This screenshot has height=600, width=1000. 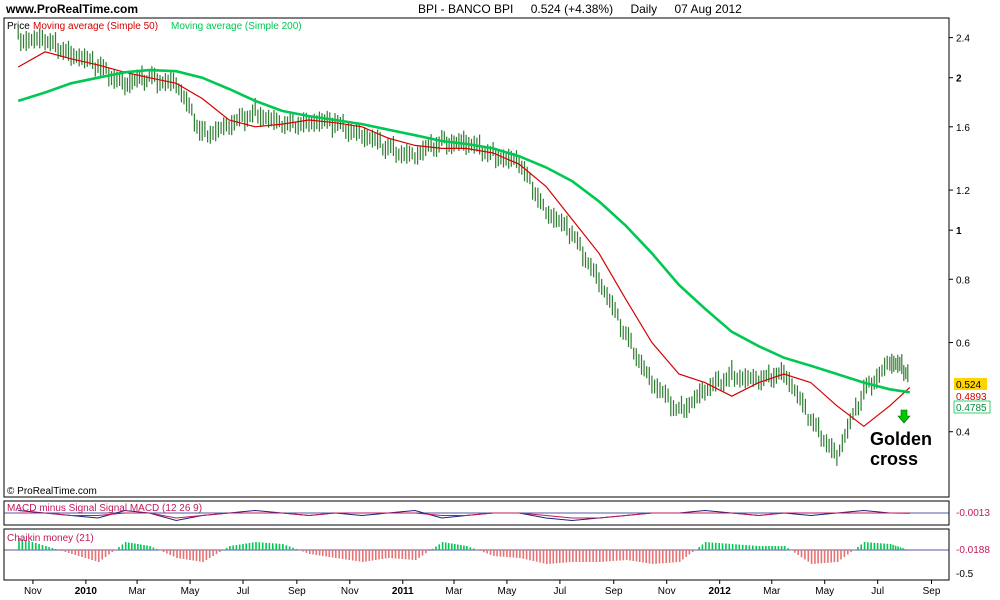 I want to click on quote-date: 07 Aug 2012, so click(x=708, y=9).